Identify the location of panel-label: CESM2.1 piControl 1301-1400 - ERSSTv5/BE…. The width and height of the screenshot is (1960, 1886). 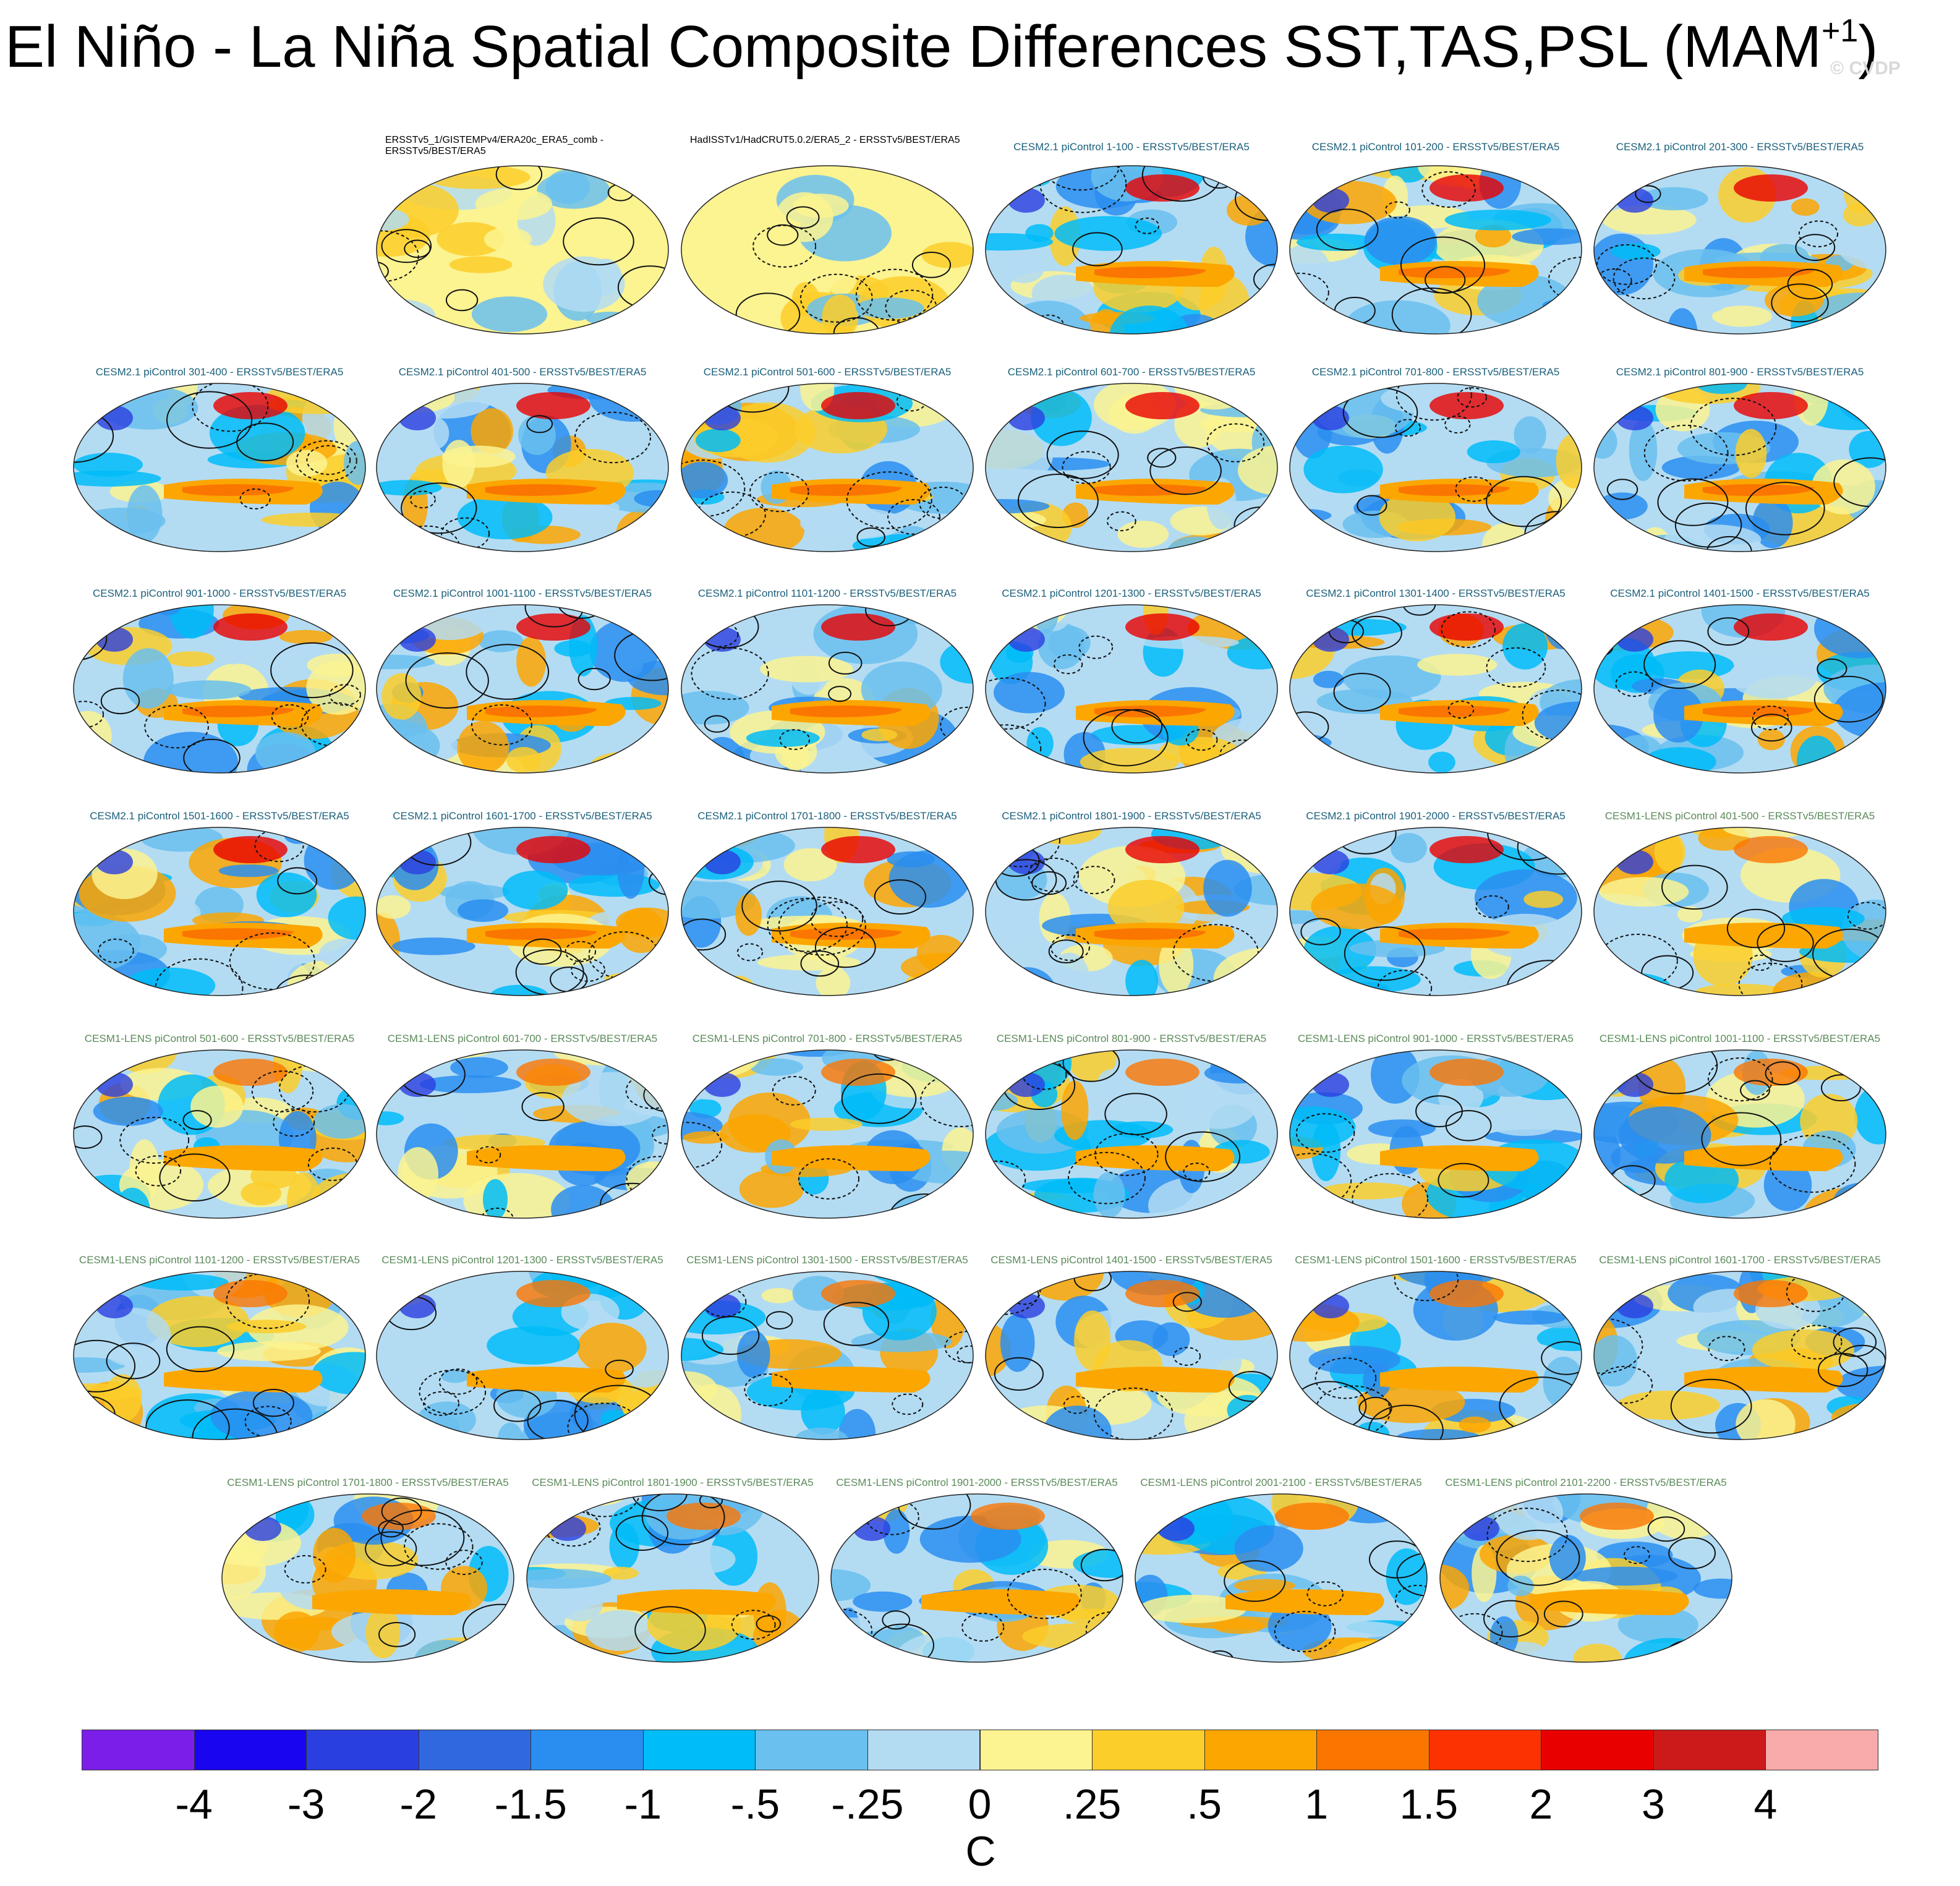
(1436, 593).